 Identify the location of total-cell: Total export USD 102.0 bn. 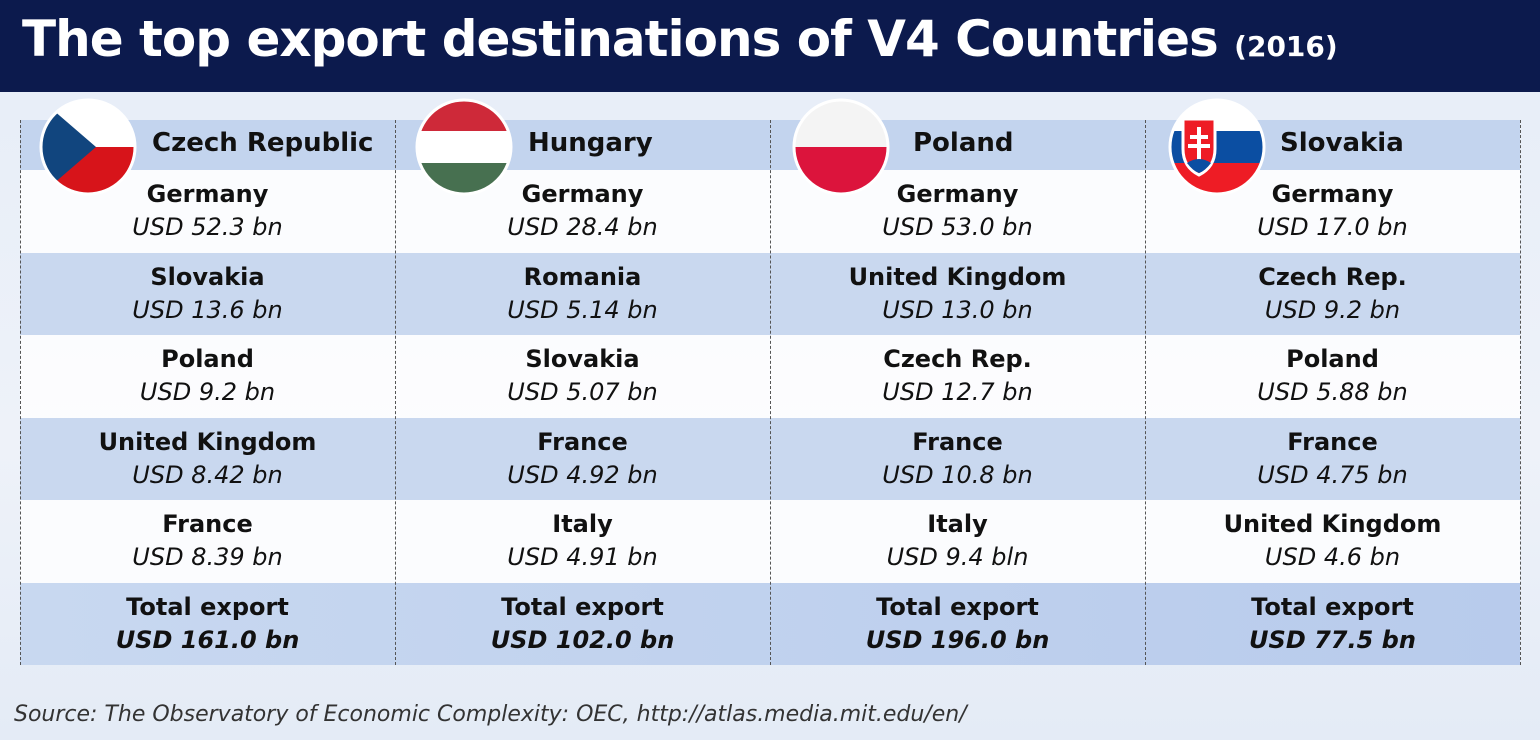
(582, 624).